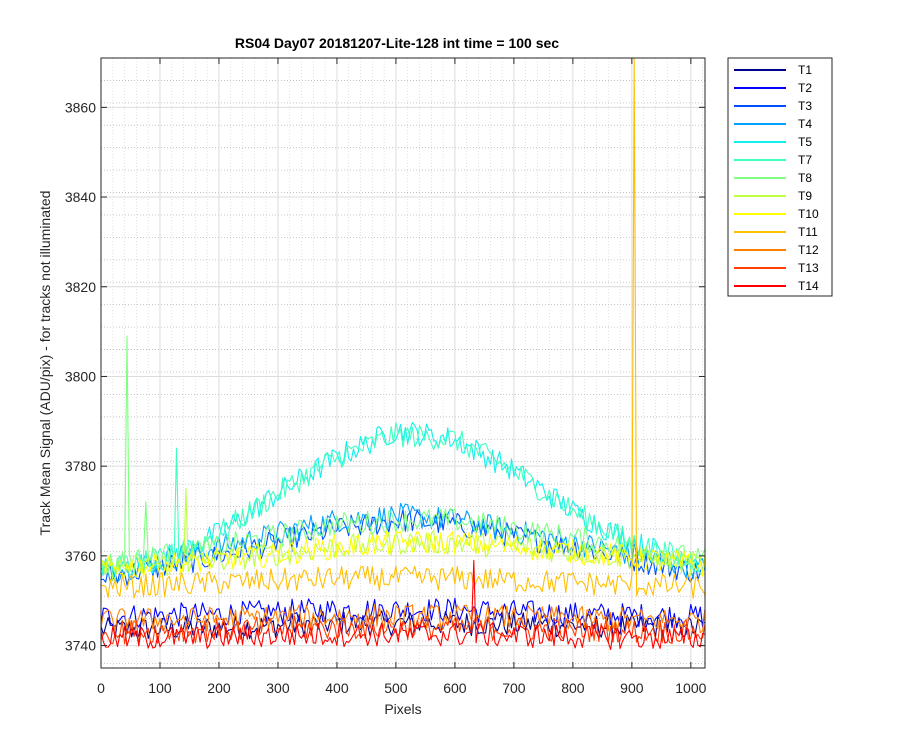  What do you see at coordinates (514, 688) in the screenshot?
I see `x-tick-label: 700` at bounding box center [514, 688].